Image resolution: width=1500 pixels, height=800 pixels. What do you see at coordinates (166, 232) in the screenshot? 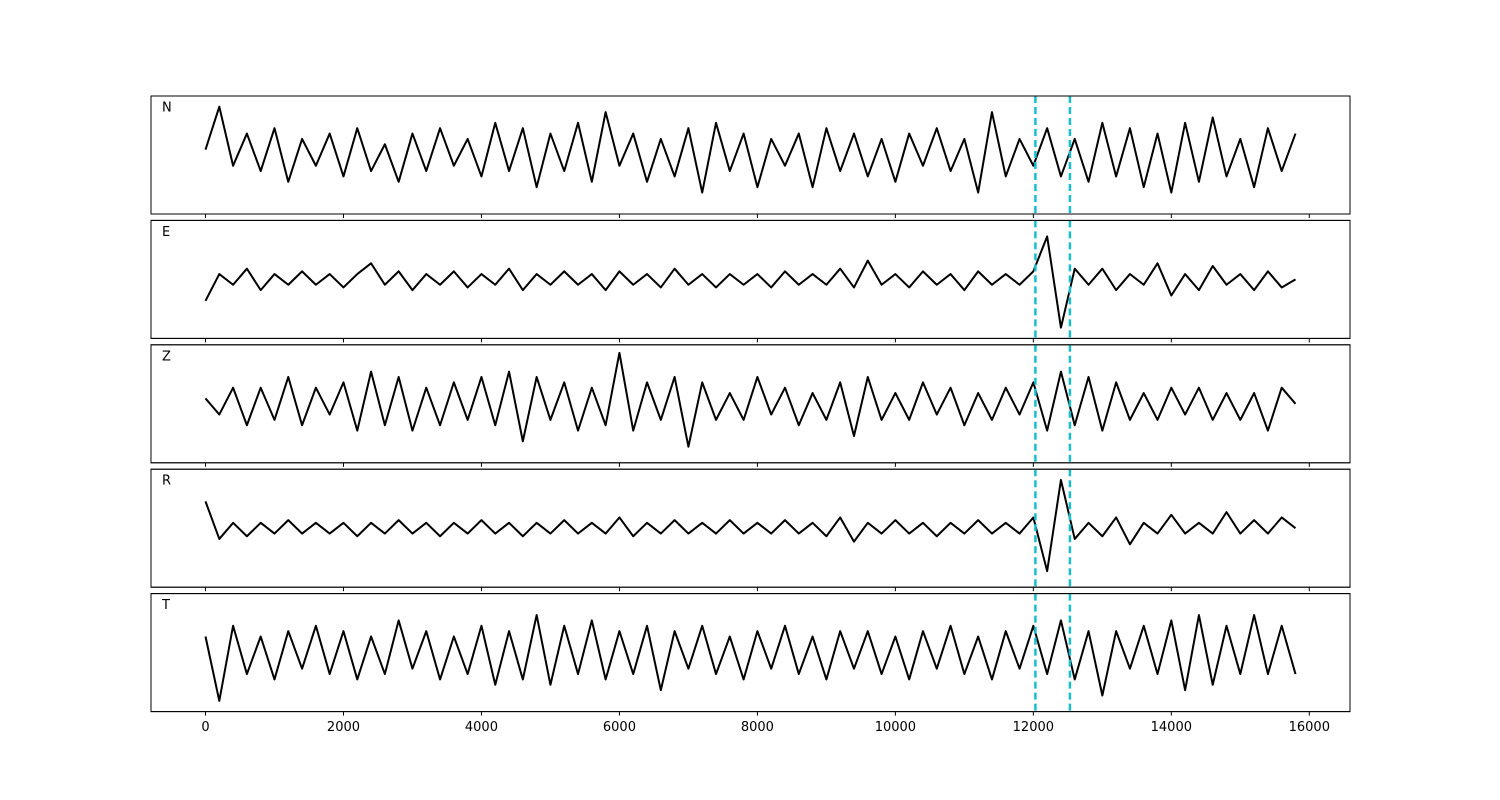
I see `panel-label: E` at bounding box center [166, 232].